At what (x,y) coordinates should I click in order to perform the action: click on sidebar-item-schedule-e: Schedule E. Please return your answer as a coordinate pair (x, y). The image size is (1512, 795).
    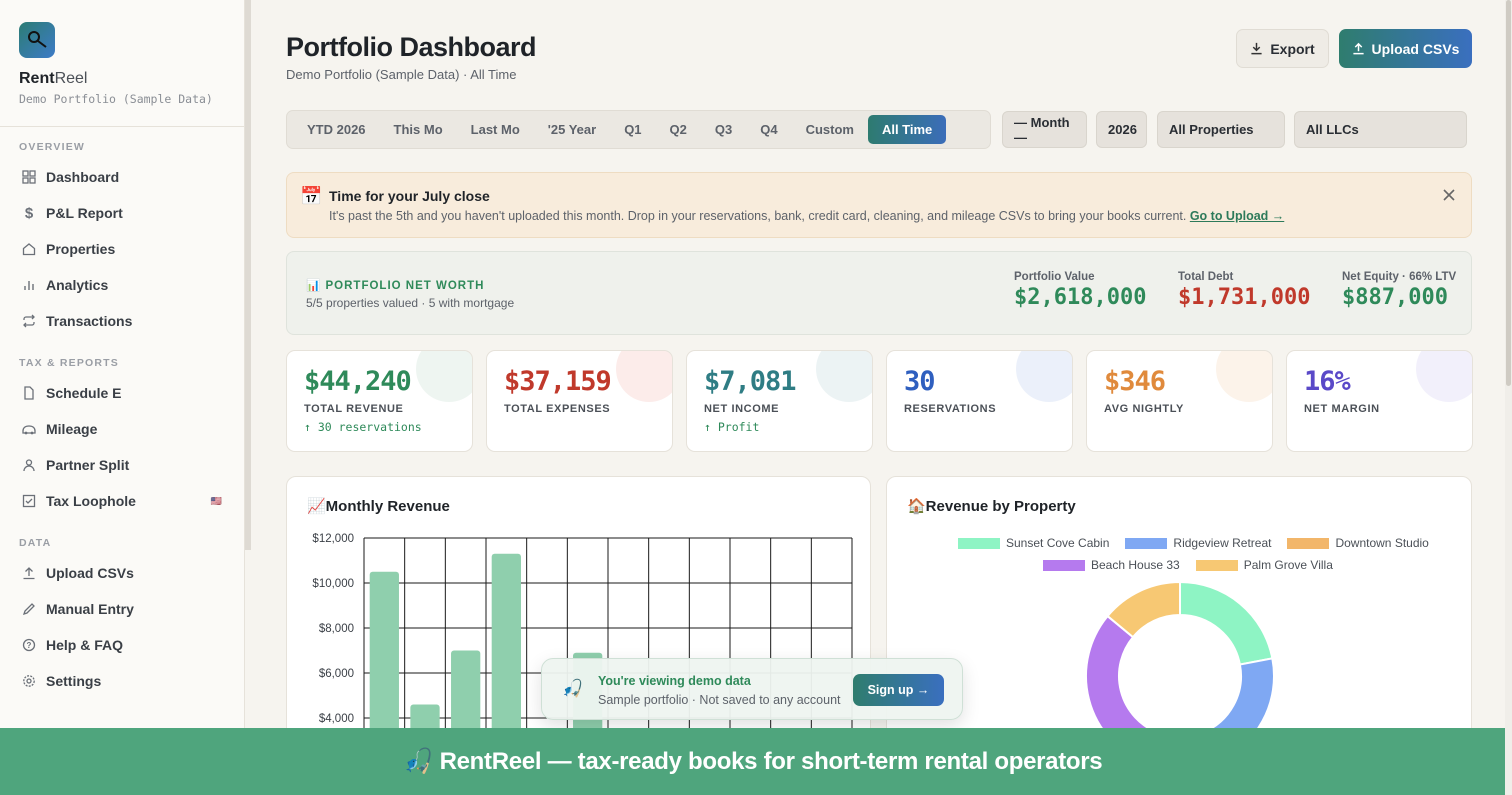
    Looking at the image, I should click on (122, 393).